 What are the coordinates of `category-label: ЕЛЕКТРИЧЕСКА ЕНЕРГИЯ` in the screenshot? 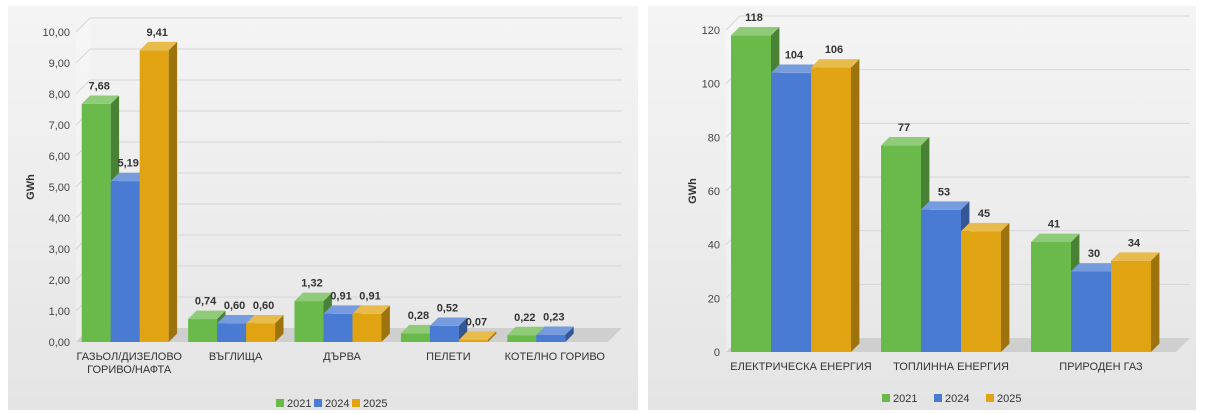 It's located at (800, 367).